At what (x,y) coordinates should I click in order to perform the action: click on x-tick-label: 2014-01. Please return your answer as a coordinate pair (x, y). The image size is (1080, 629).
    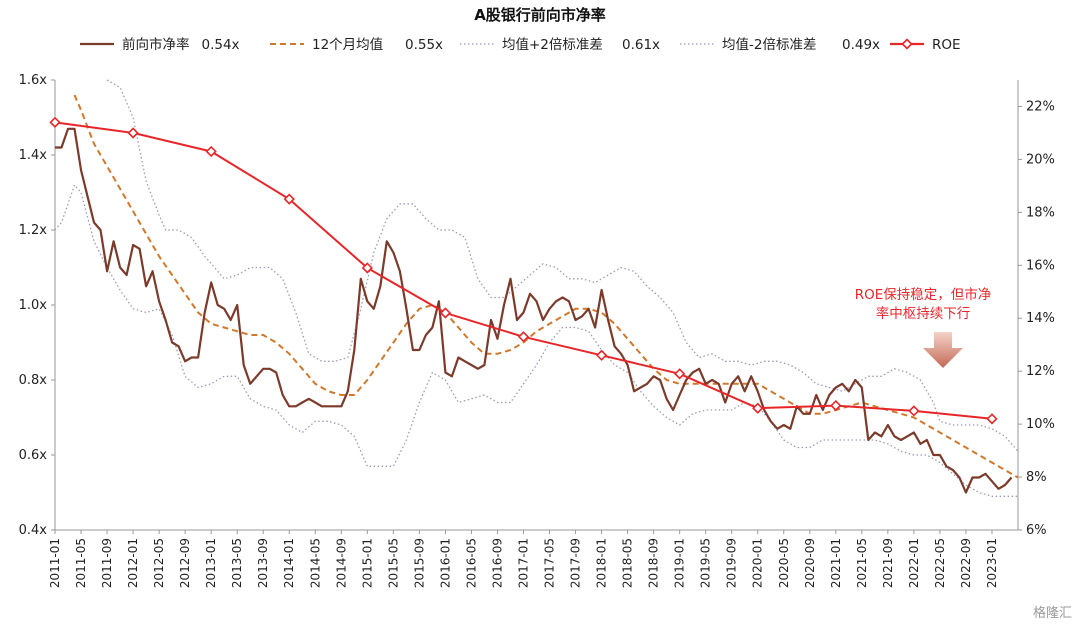
    Looking at the image, I should click on (289, 563).